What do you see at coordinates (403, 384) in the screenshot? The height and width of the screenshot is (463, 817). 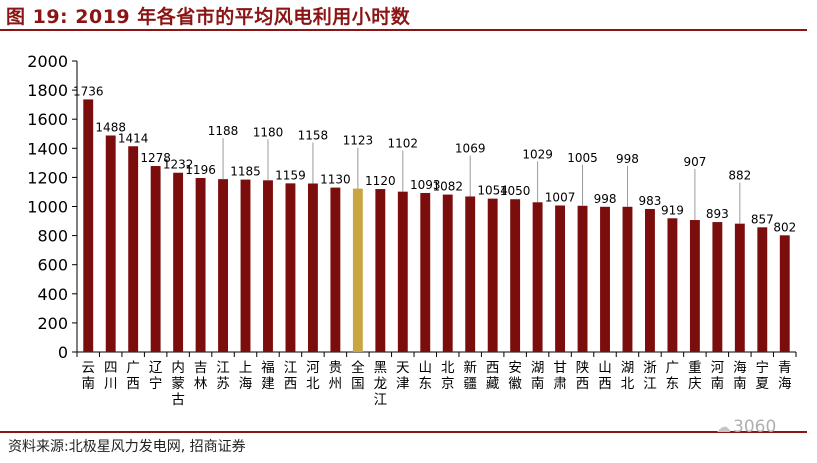 I see `x-tick-label: 津` at bounding box center [403, 384].